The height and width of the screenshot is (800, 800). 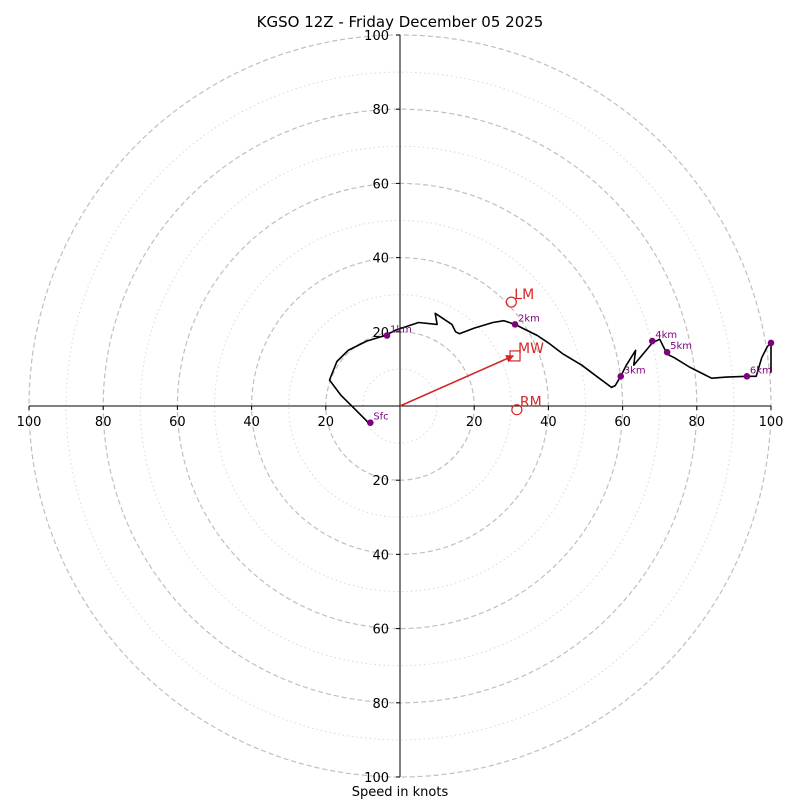 I want to click on height-marker-label: 4km, so click(x=666, y=335).